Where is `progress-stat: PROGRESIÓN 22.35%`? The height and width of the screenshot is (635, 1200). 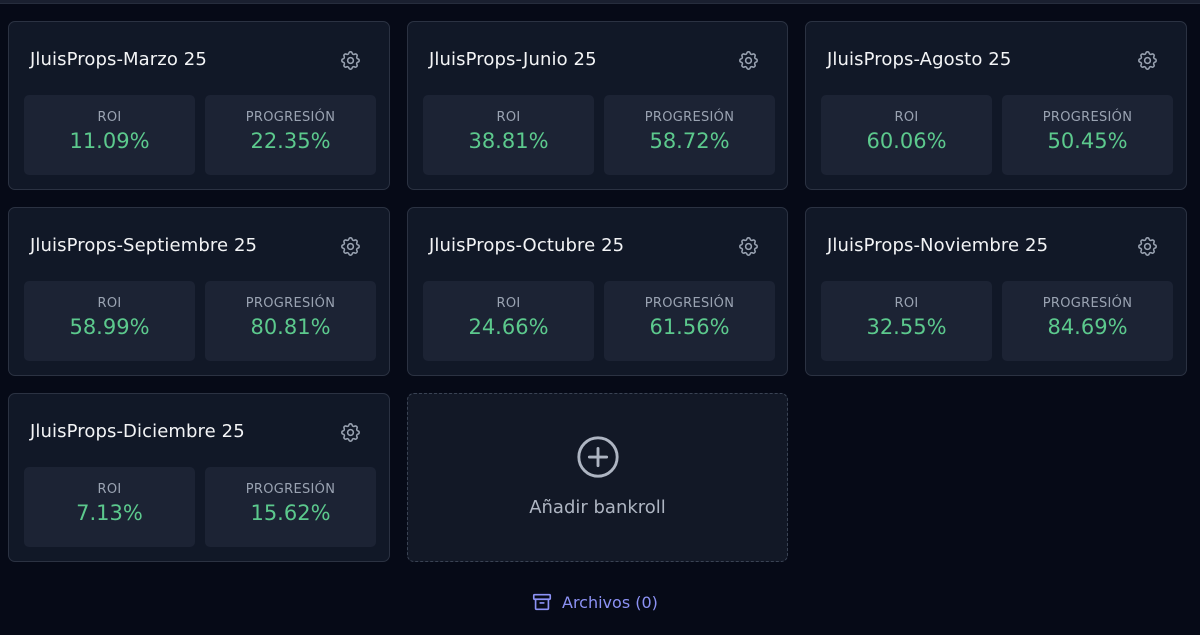
progress-stat: PROGRESIÓN 22.35% is located at coordinates (290, 135).